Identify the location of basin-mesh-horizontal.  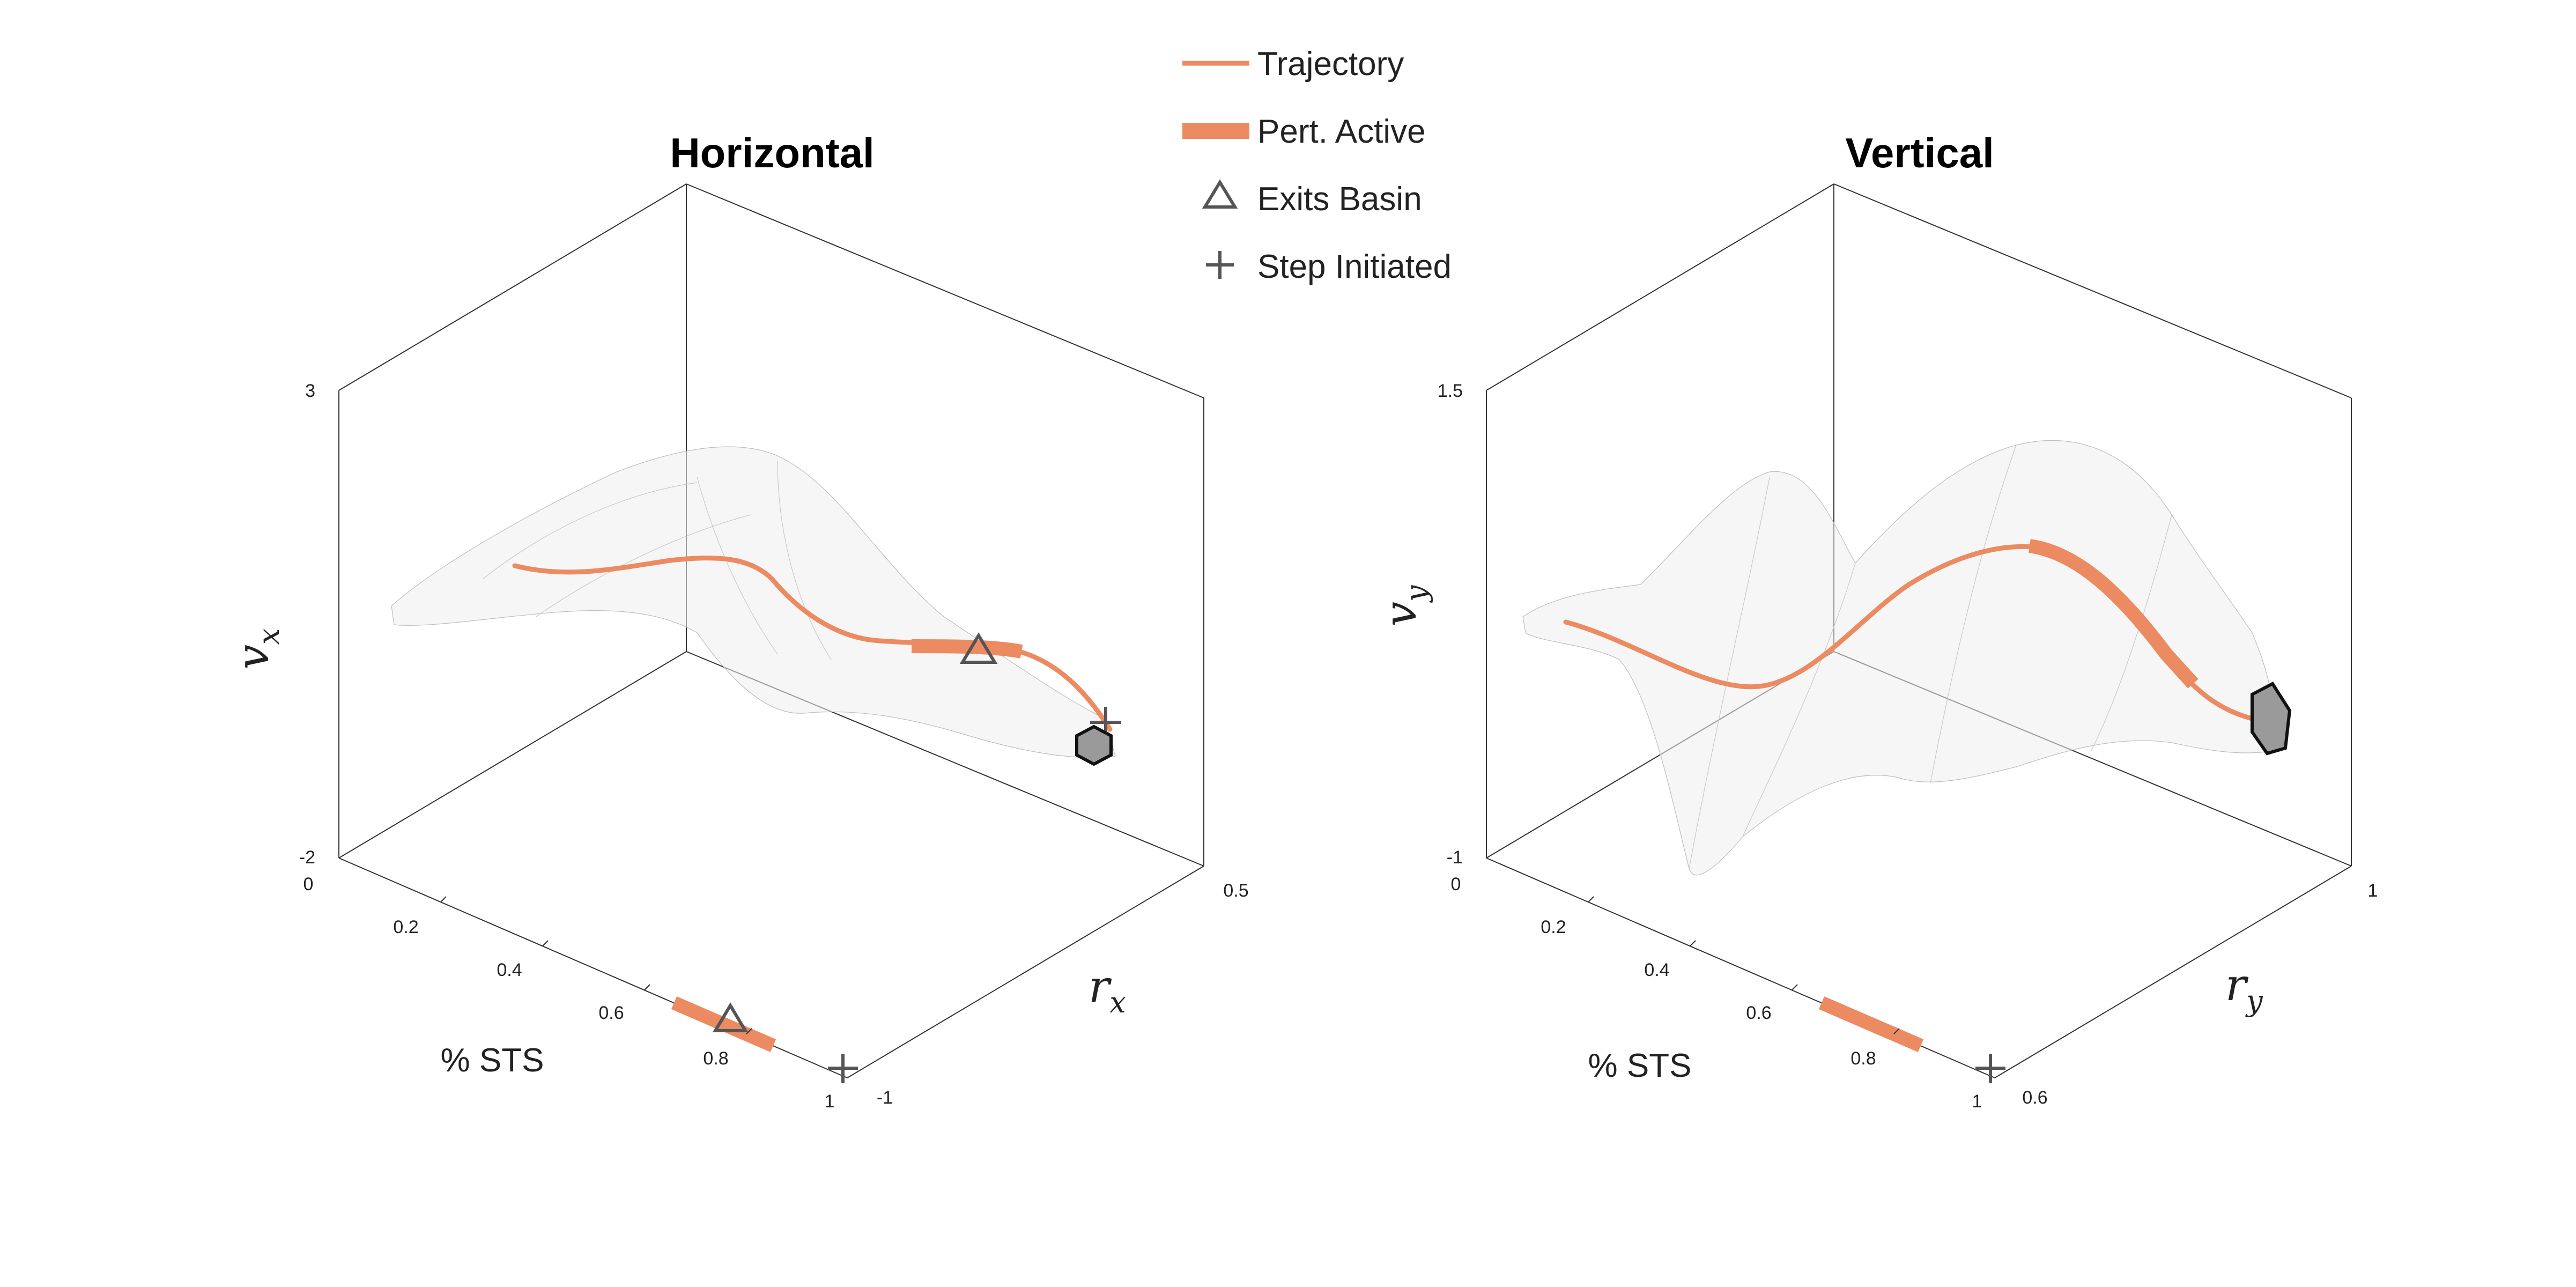
(753, 602).